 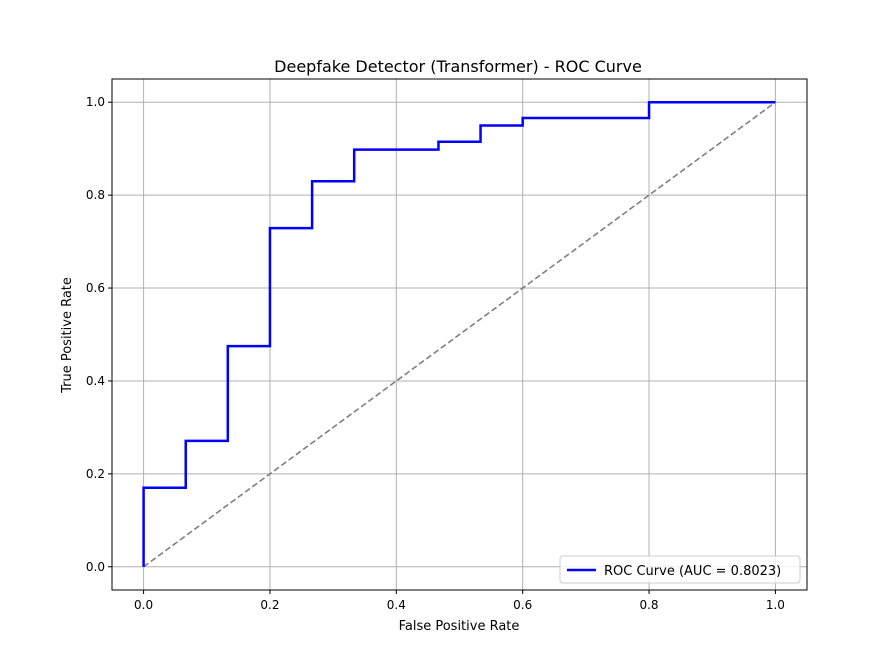 I want to click on y-tick-label: 0.8, so click(x=95, y=195).